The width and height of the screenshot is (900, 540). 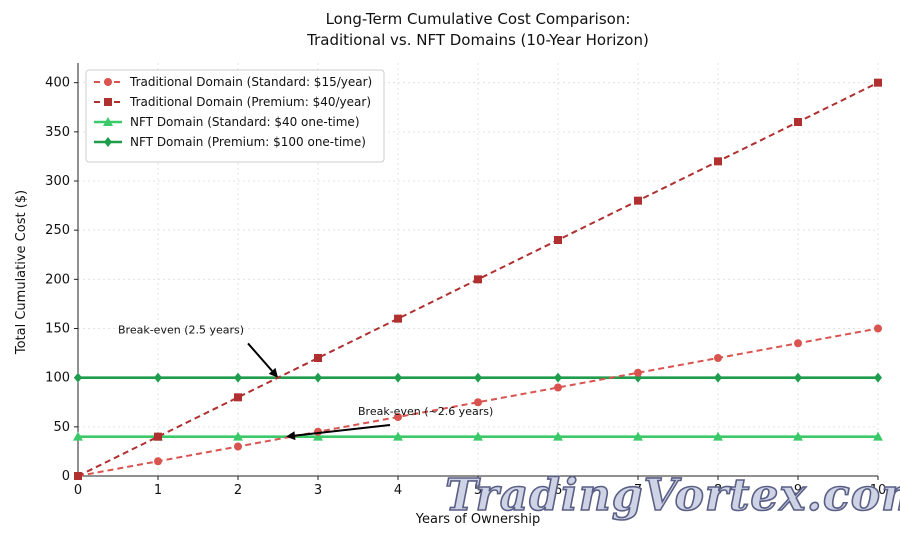 What do you see at coordinates (181, 329) in the screenshot?
I see `annotation-text: Break-even (2.5 years)` at bounding box center [181, 329].